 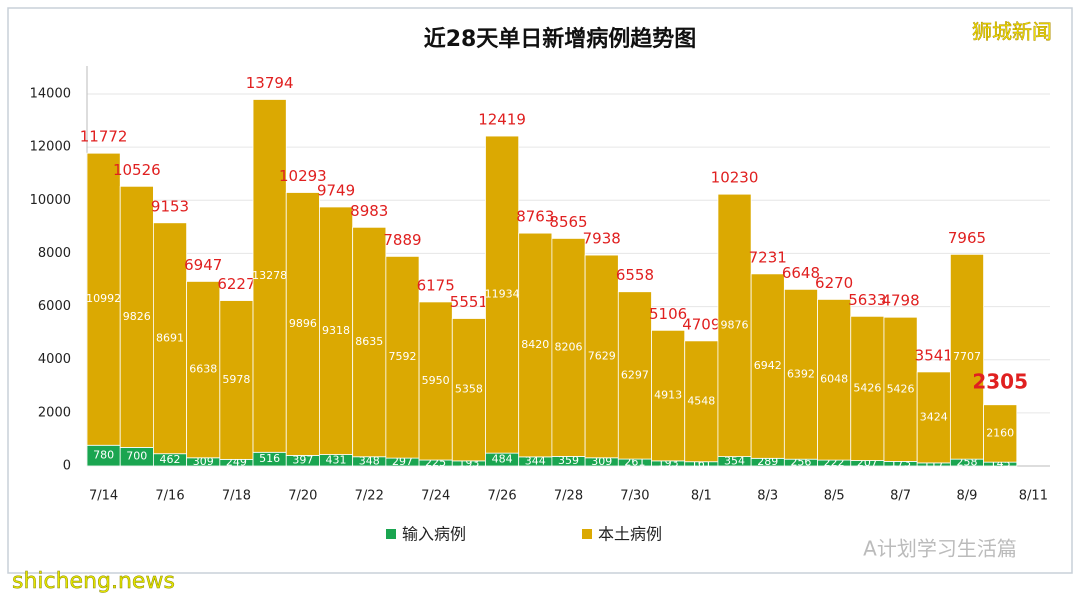 What do you see at coordinates (54, 306) in the screenshot?
I see `y-tick-label: 6000` at bounding box center [54, 306].